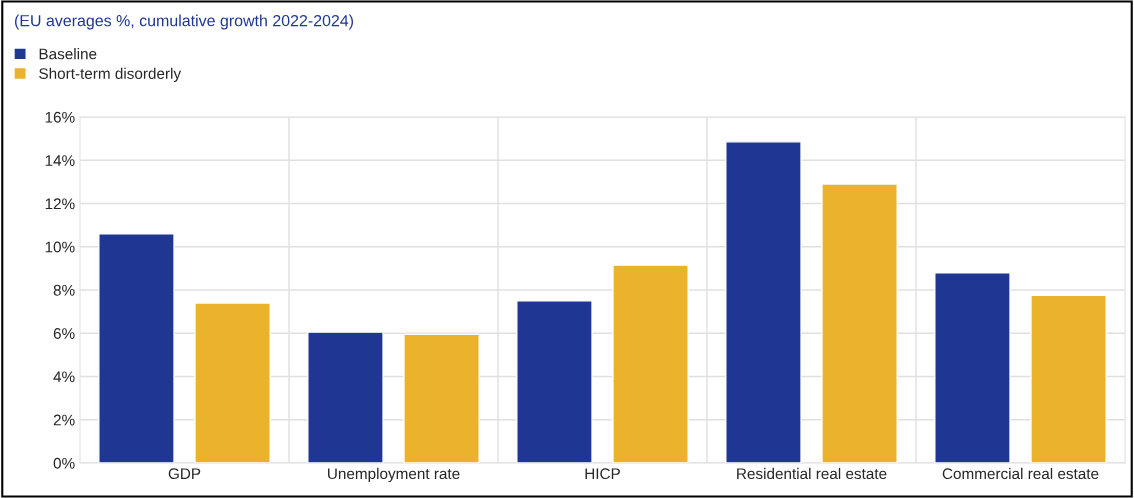 The width and height of the screenshot is (1134, 498). I want to click on chart-title: (EU averages %, cumulative growth 2022-2024), so click(184, 22).